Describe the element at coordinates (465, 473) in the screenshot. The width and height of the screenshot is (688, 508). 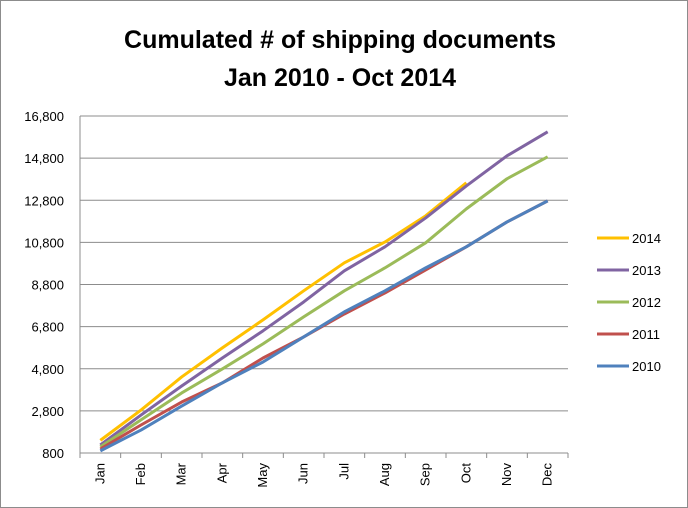
I see `x-tick-label: Oct` at that location.